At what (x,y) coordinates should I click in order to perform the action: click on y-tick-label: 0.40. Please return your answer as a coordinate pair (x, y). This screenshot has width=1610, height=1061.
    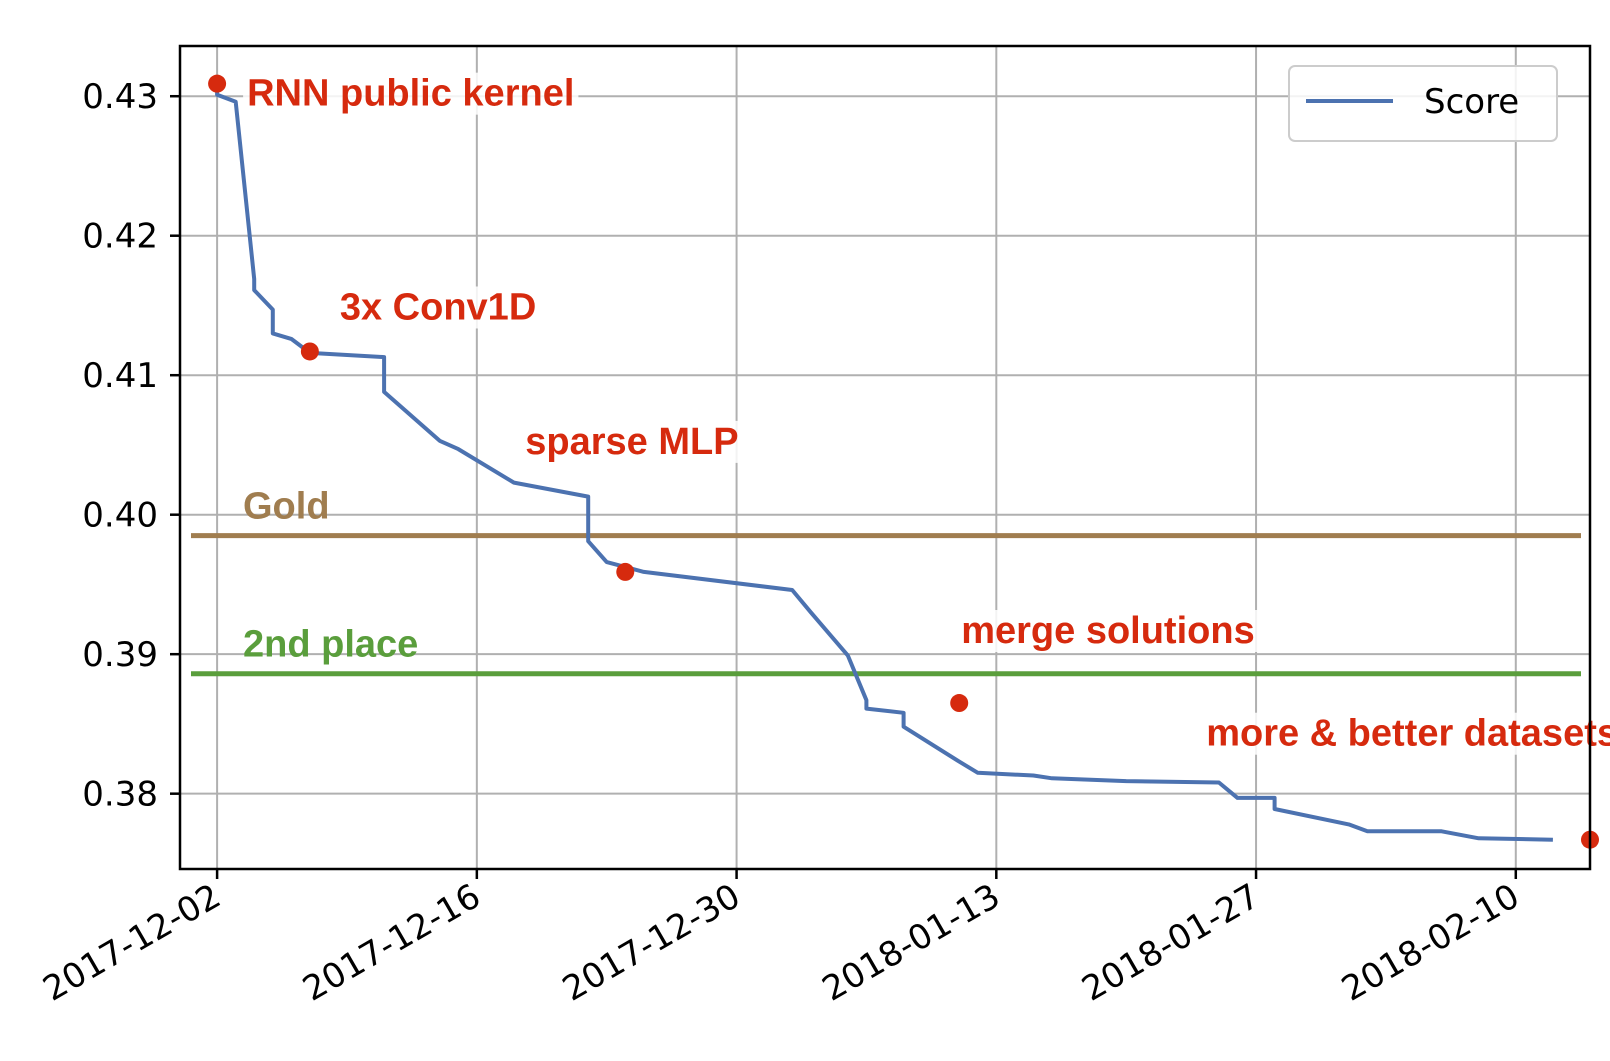
    Looking at the image, I should click on (120, 516).